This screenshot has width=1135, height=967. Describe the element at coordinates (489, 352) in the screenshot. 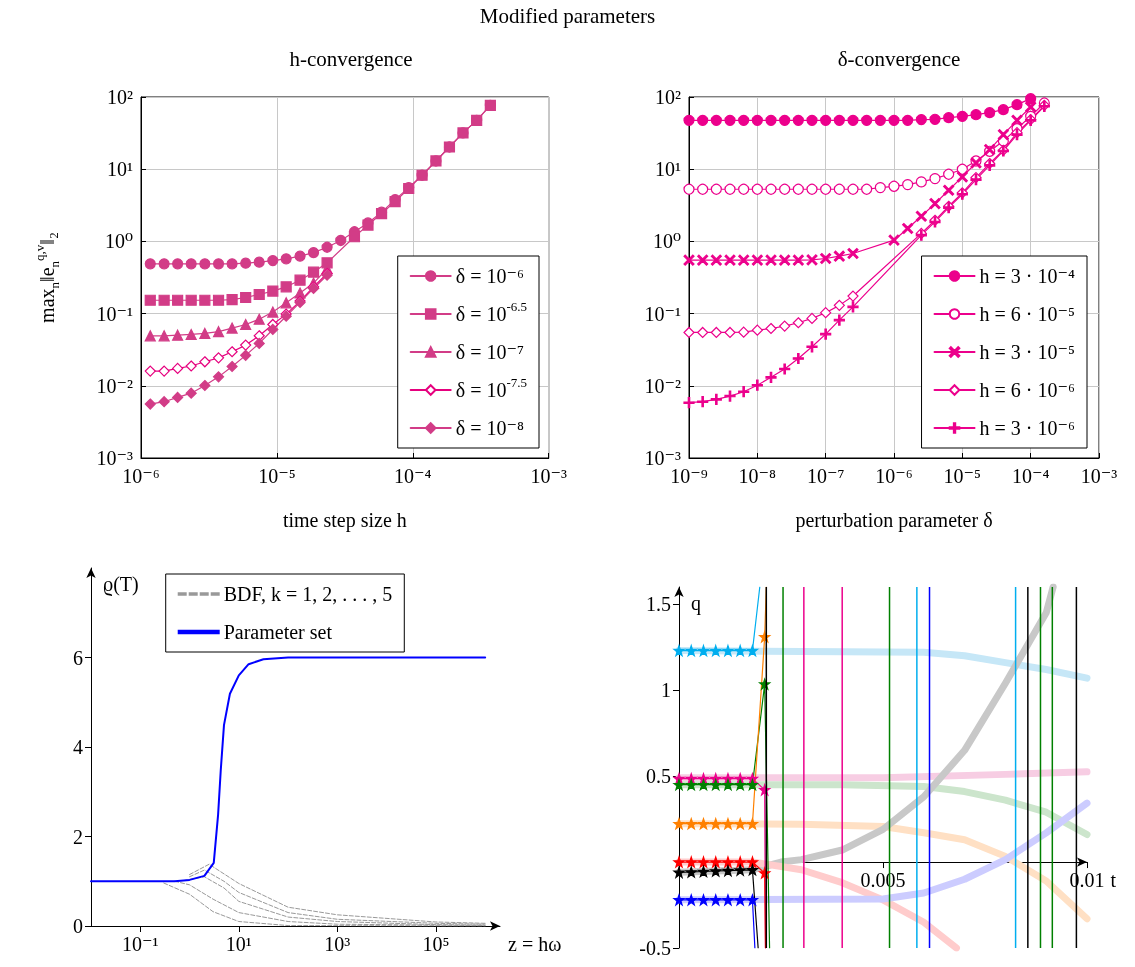

I see `legend-label: δ = 10⁻⁷` at that location.